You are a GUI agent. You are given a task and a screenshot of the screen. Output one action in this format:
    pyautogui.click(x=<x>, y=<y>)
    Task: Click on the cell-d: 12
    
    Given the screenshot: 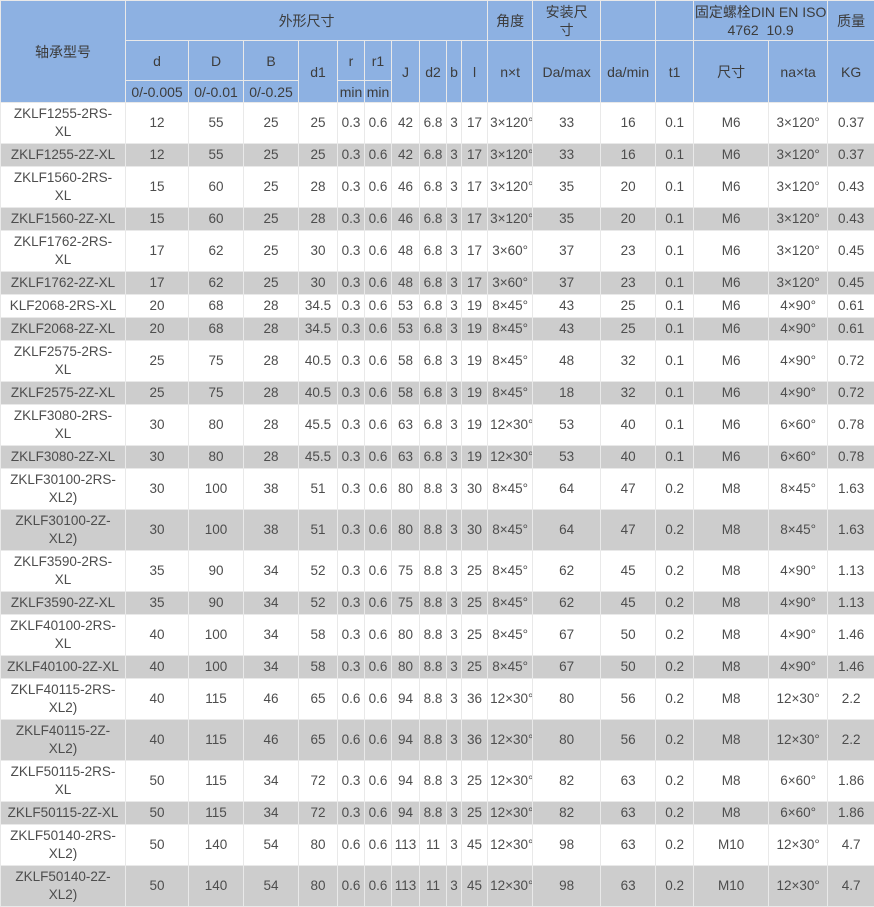 What is the action you would take?
    pyautogui.click(x=157, y=123)
    